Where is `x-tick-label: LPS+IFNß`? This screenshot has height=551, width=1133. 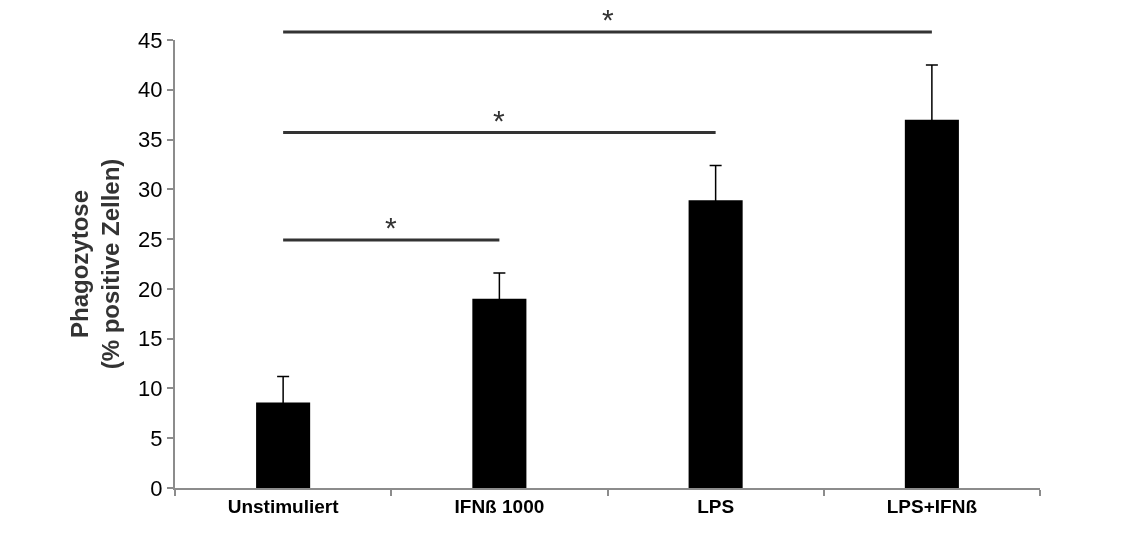 x-tick-label: LPS+IFNß is located at coordinates (932, 506).